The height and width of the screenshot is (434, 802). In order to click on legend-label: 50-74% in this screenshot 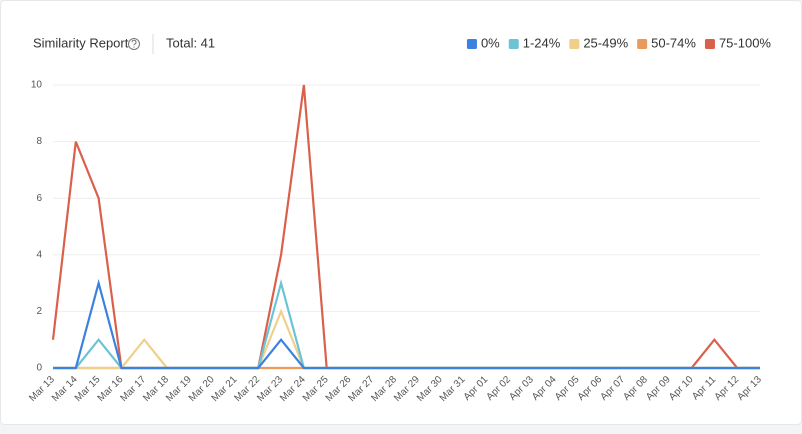, I will do `click(673, 42)`.